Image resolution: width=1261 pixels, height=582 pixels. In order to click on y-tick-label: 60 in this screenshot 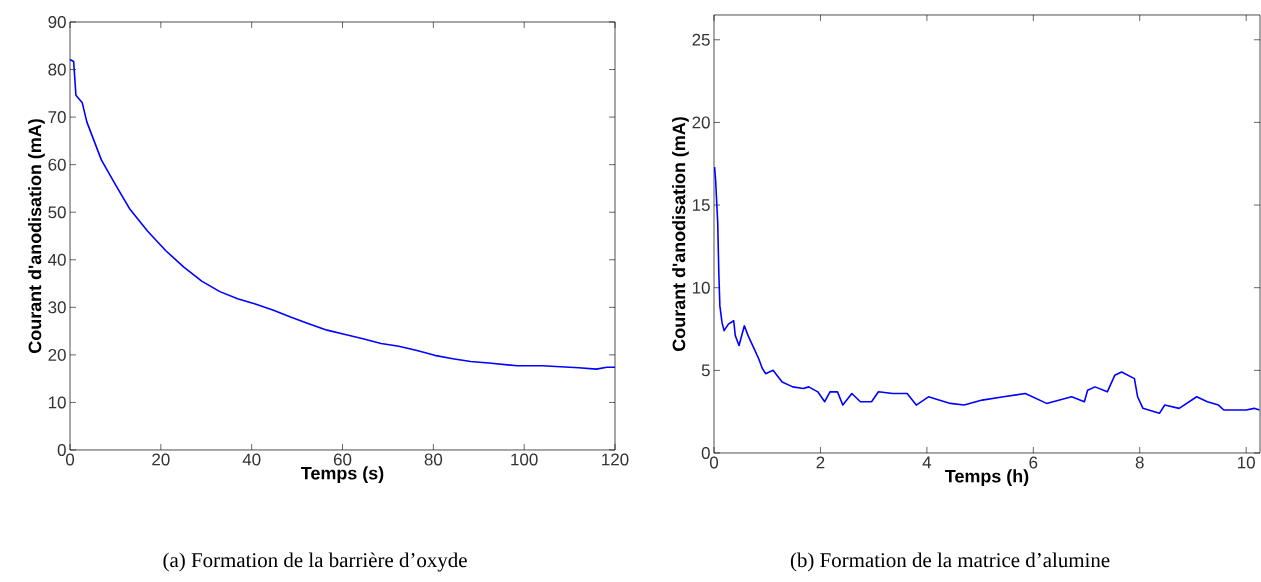, I will do `click(57, 164)`.